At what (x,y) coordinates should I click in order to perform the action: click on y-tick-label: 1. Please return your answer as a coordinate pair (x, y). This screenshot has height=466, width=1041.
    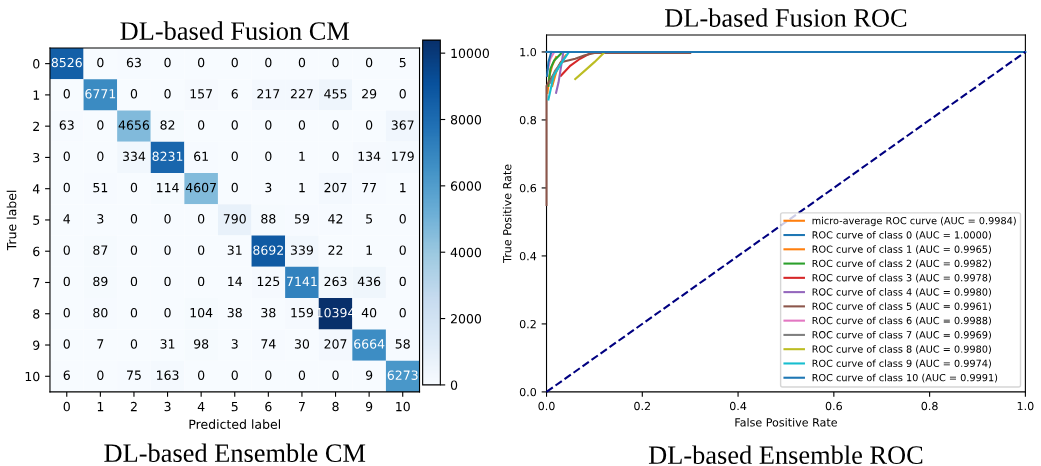
    Looking at the image, I should click on (36, 95).